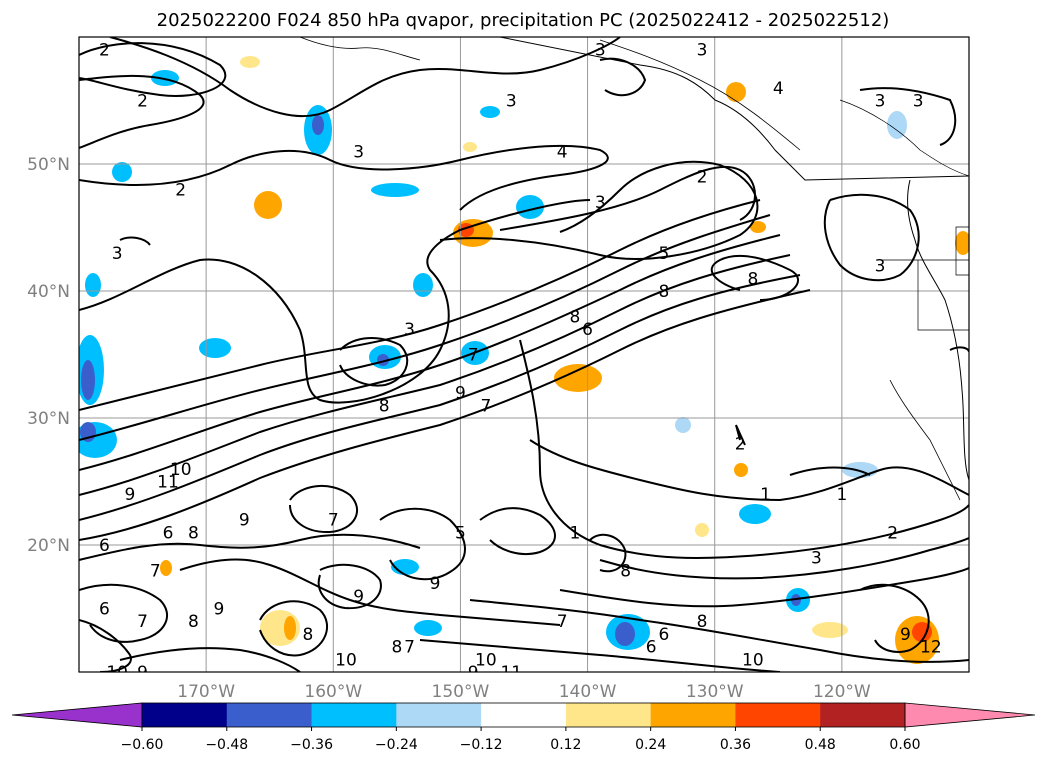  I want to click on state-box, so click(962, 251).